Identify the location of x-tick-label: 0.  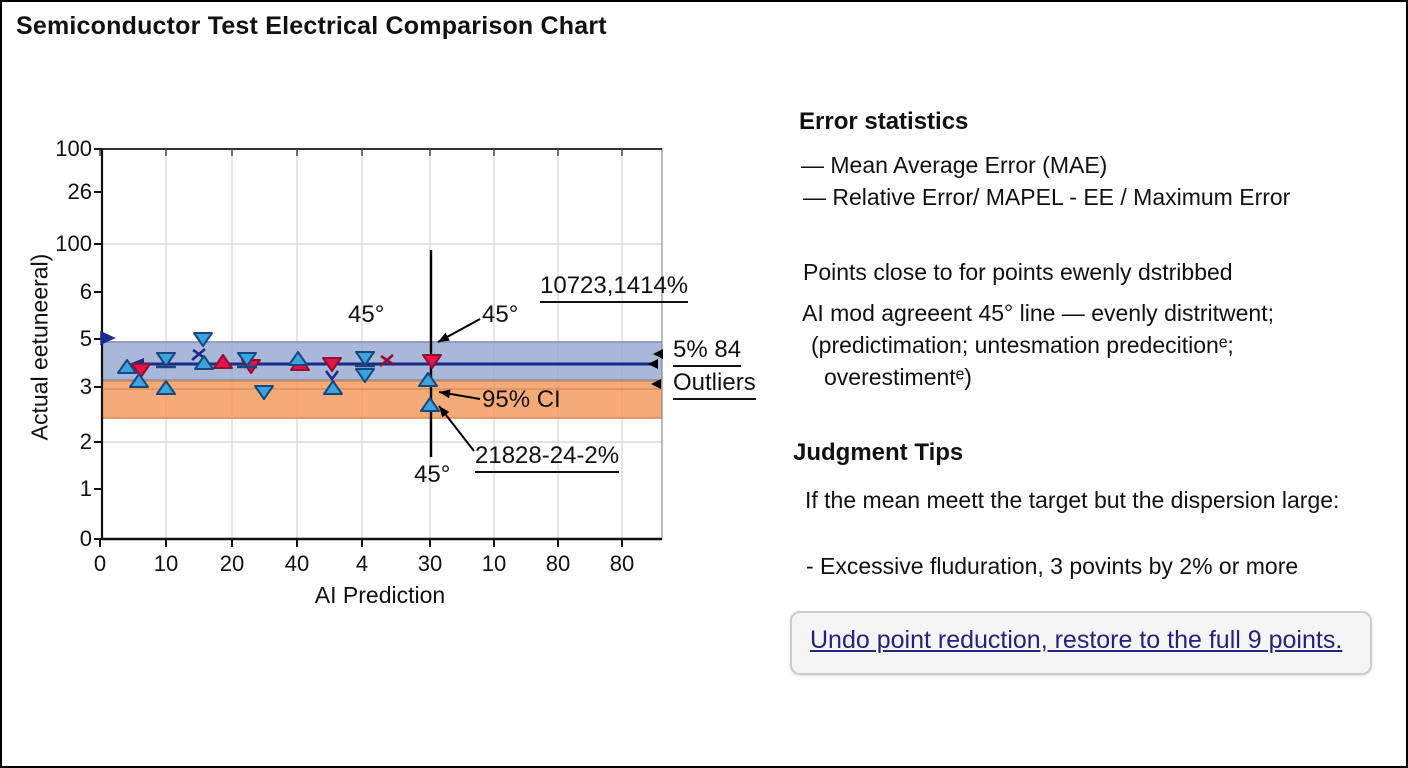
(100, 563).